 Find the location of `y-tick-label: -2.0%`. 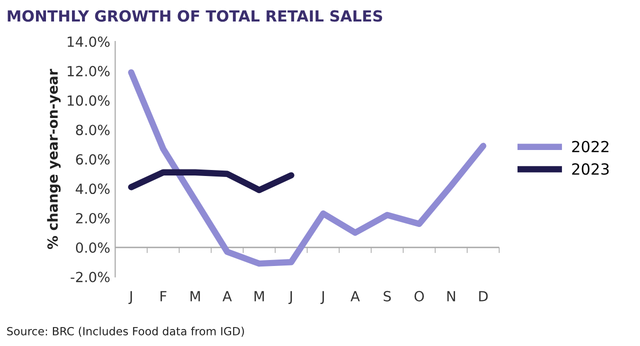

y-tick-label: -2.0% is located at coordinates (90, 277).